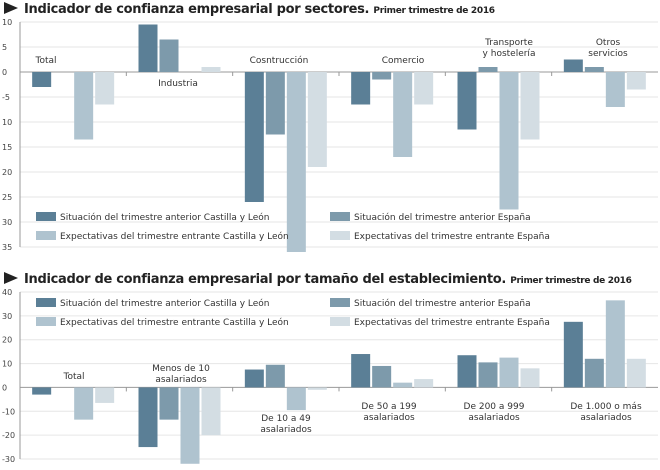 This screenshot has width=660, height=470. What do you see at coordinates (8, 459) in the screenshot?
I see `y-tick-label: -30` at bounding box center [8, 459].